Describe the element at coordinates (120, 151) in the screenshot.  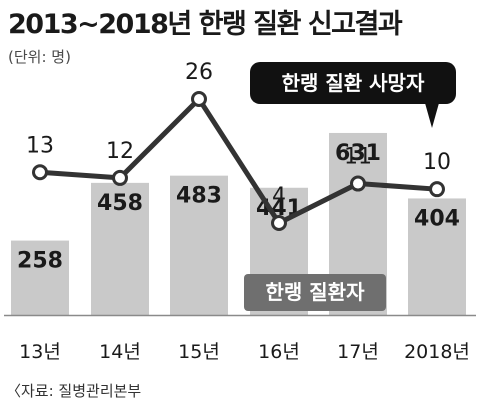
I see `deaths-value-label: 12` at that location.